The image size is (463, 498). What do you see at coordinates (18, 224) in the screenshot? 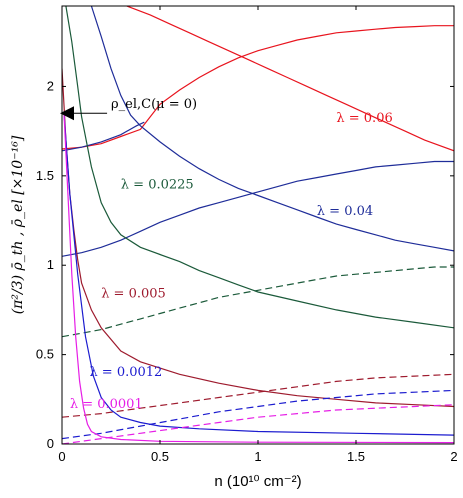
I see `y-axis-title: (π²/3) ρ̄_th , ρ̄_el [×10⁻¹⁶]` at bounding box center [18, 224].